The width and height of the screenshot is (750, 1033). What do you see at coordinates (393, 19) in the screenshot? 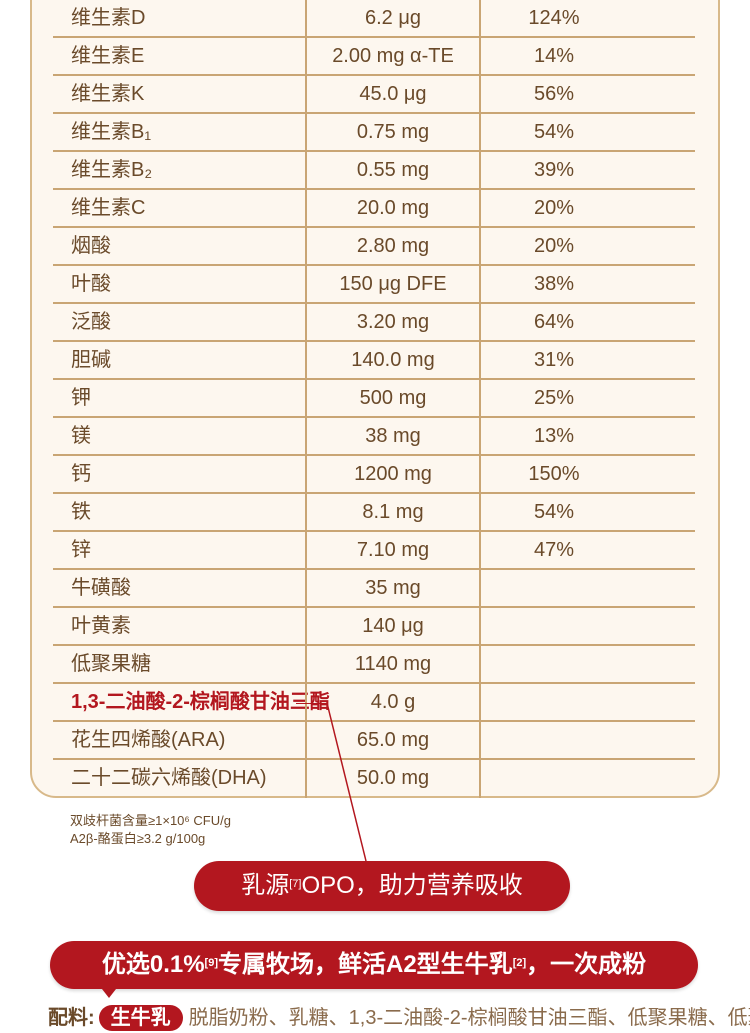
I see `nutrient-amount: 6.2 μg` at bounding box center [393, 19].